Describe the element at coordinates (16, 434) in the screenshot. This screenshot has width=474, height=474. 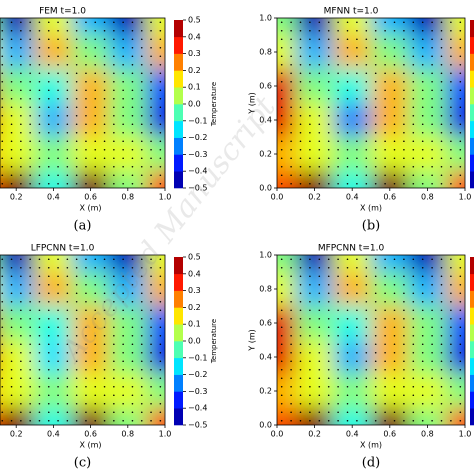
I see `x-tick-label: 0.2` at that location.